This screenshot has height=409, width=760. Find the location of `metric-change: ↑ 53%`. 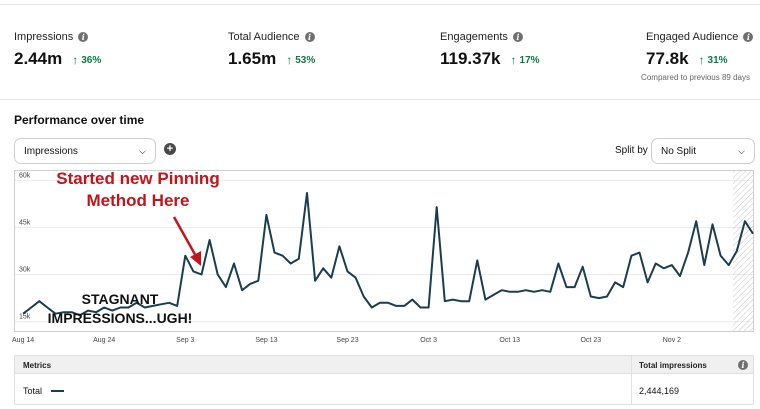

metric-change: ↑ 53% is located at coordinates (300, 60).